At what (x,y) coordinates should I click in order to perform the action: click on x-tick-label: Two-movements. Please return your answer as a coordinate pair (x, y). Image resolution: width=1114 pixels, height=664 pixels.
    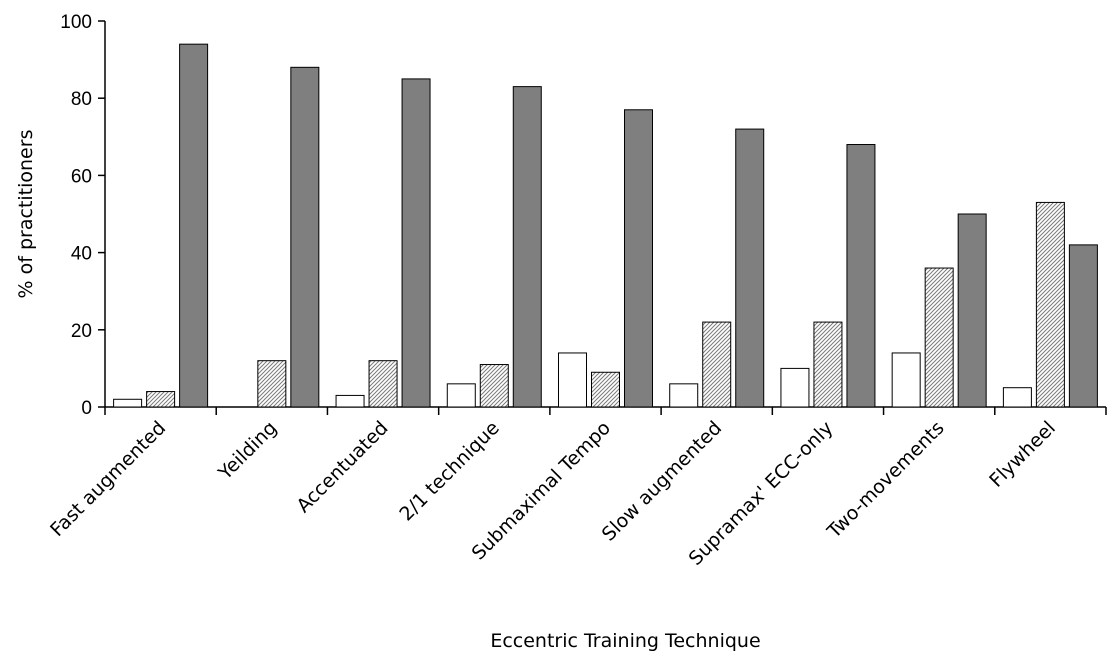
    Looking at the image, I should click on (885, 480).